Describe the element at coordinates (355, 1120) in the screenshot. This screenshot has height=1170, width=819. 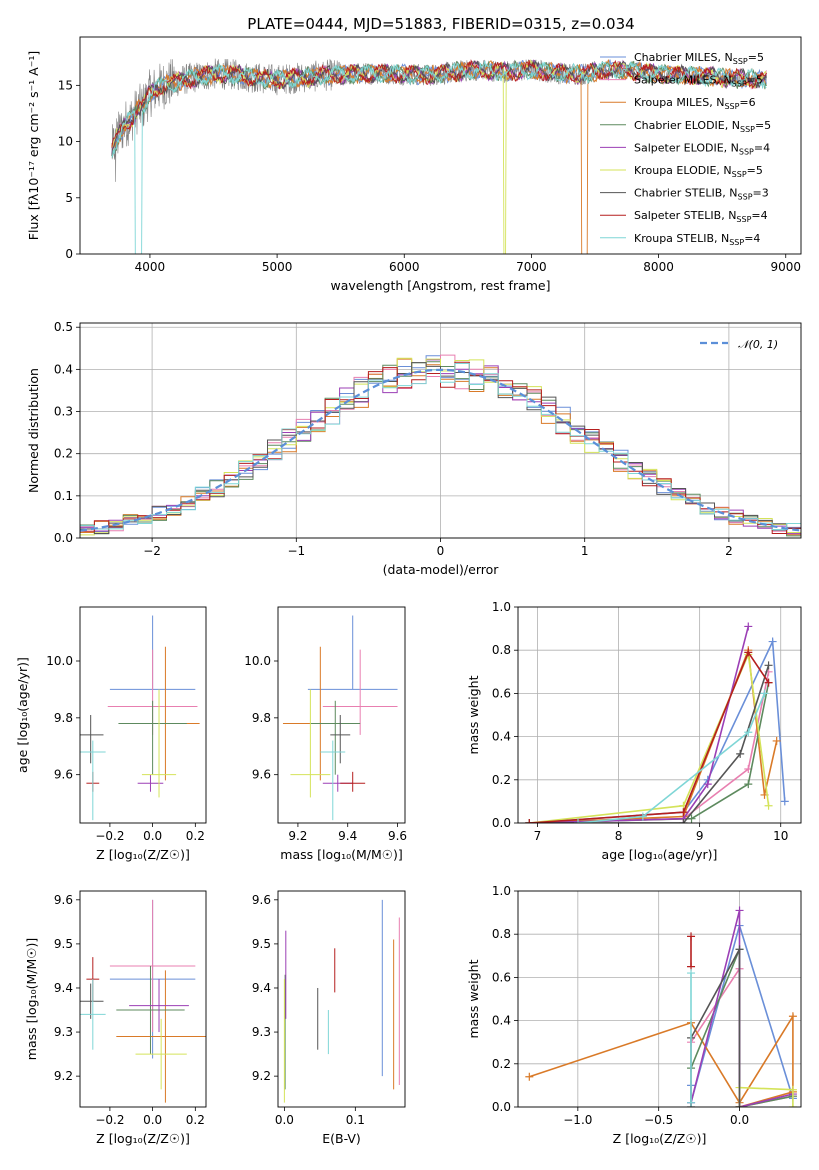
I see `x-tick-label: 0.1` at that location.